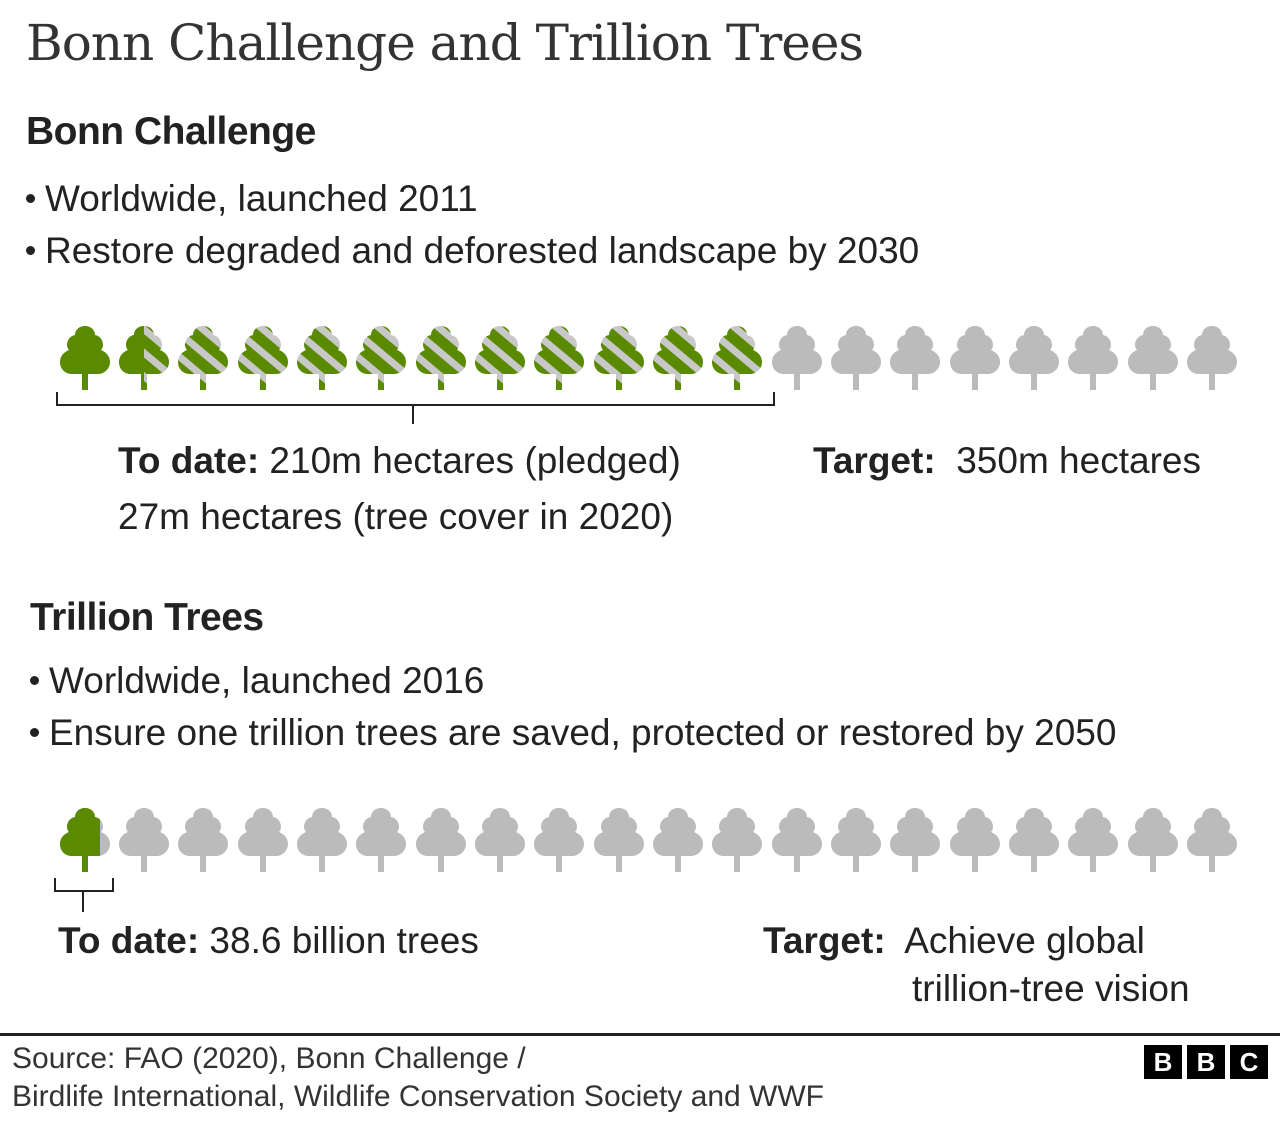  I want to click on bonn-target: Target: 350m hectares, so click(1007, 460).